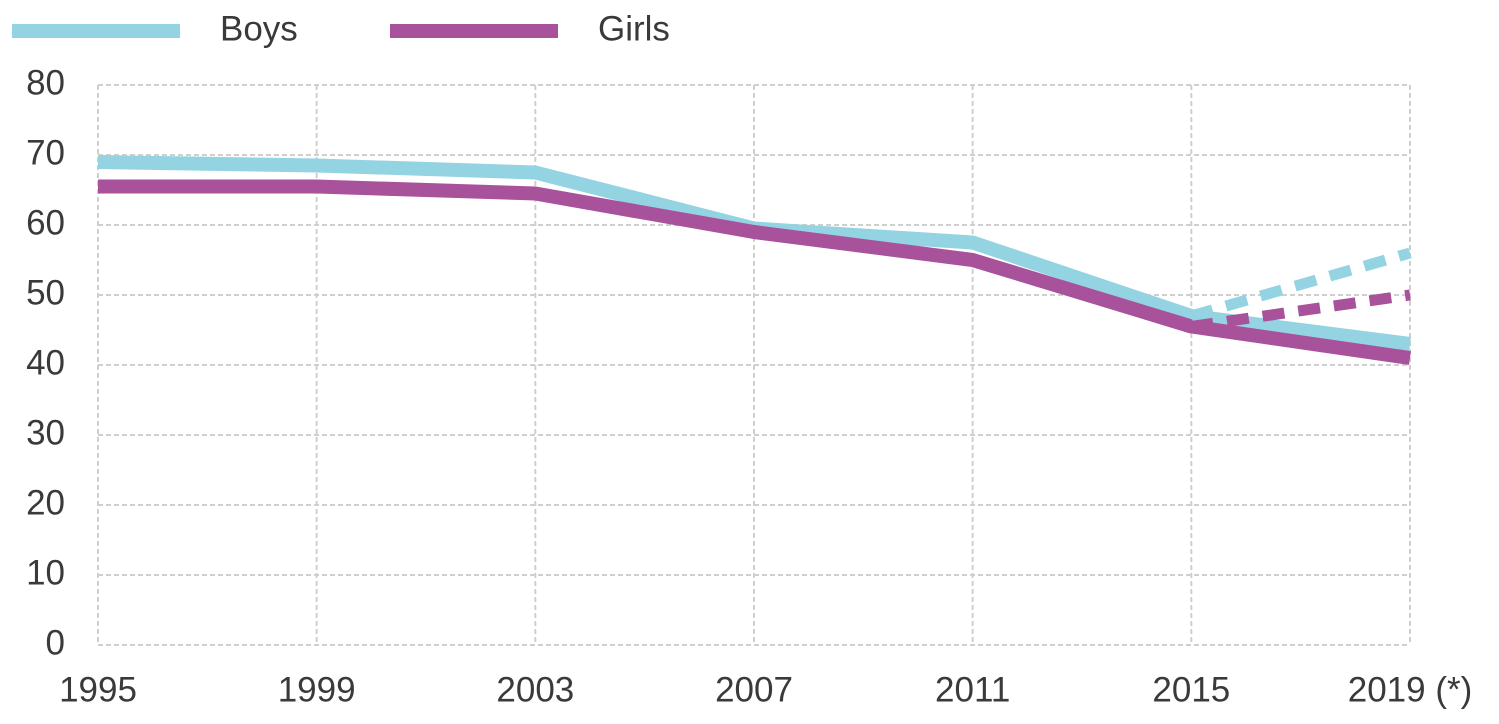 The image size is (1499, 724). Describe the element at coordinates (45, 292) in the screenshot. I see `y-tick-label: 50` at that location.